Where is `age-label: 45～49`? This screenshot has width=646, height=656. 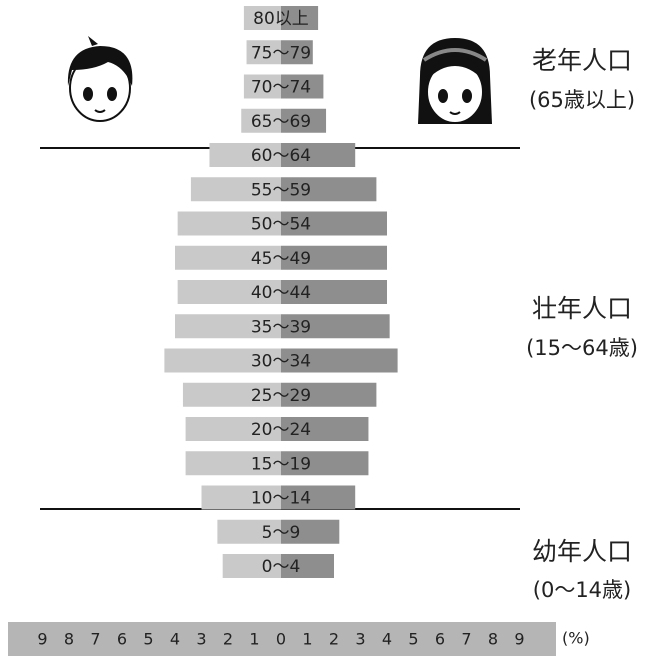
age-label: 45～49 is located at coordinates (281, 259).